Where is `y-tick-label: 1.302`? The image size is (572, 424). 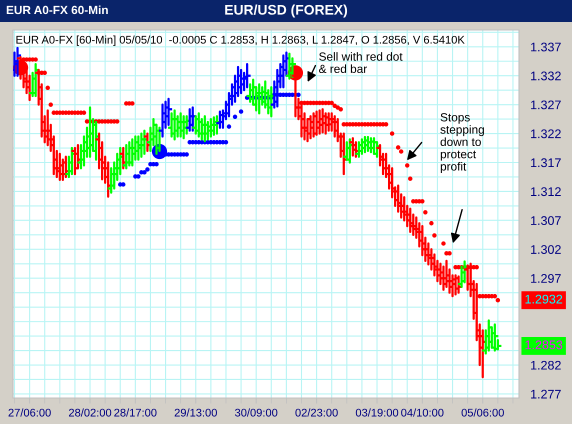 y-tick-label: 1.302 is located at coordinates (546, 249).